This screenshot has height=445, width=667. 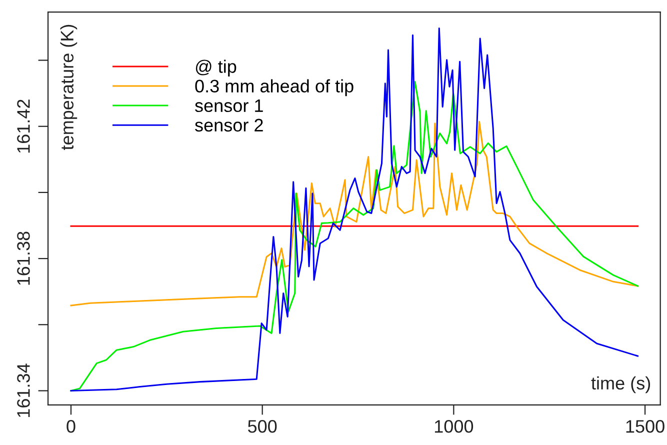 What do you see at coordinates (454, 426) in the screenshot?
I see `x-tick-label: 1000` at bounding box center [454, 426].